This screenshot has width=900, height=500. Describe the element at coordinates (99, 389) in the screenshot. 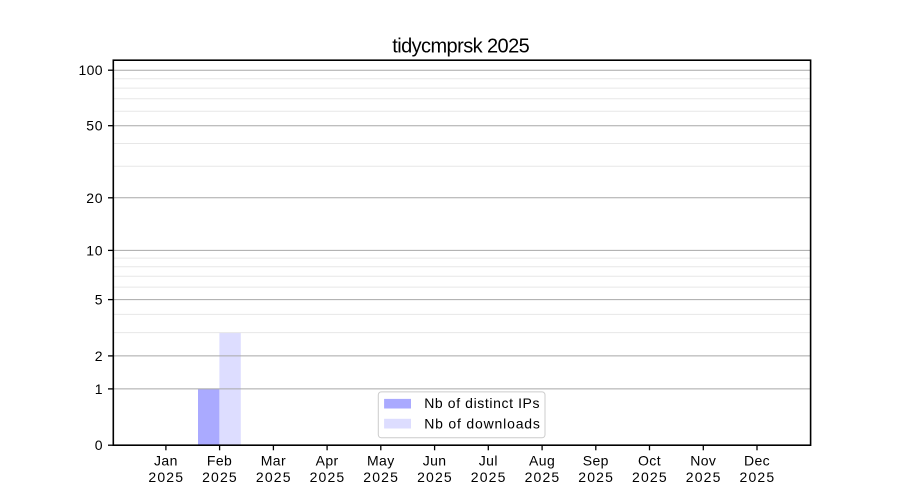

I see `svg-text: 1` at that location.